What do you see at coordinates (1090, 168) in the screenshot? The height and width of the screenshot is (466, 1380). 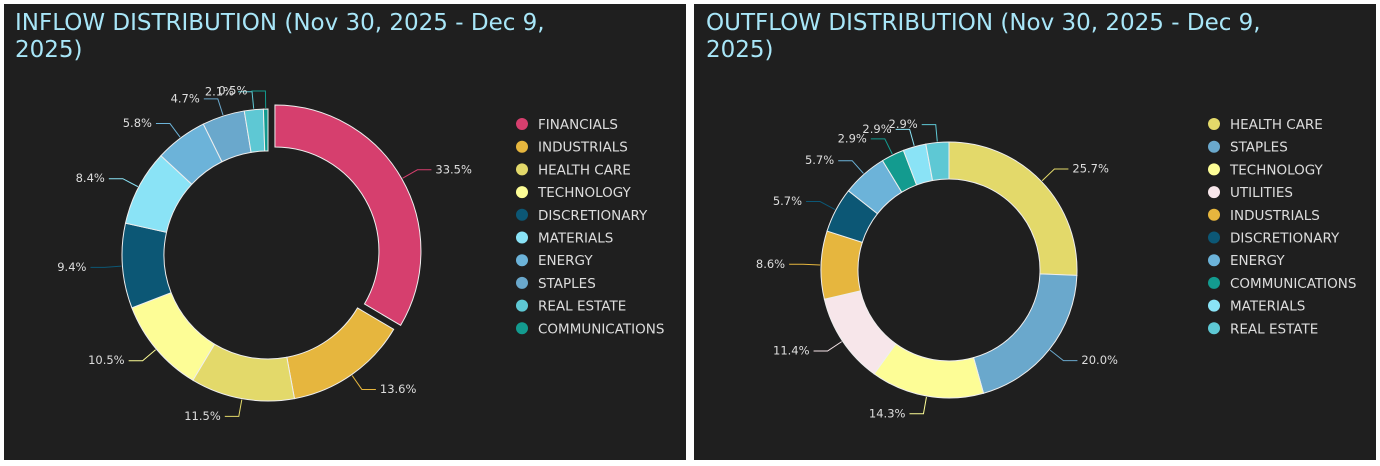 I see `data-label: 25.7%` at bounding box center [1090, 168].